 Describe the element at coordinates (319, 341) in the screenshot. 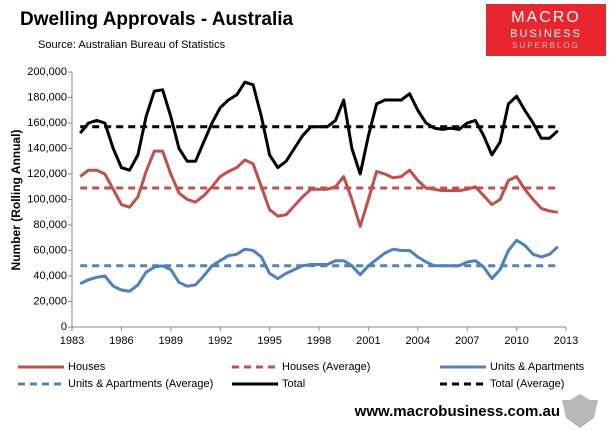

I see `x-tick-label: 1998` at that location.